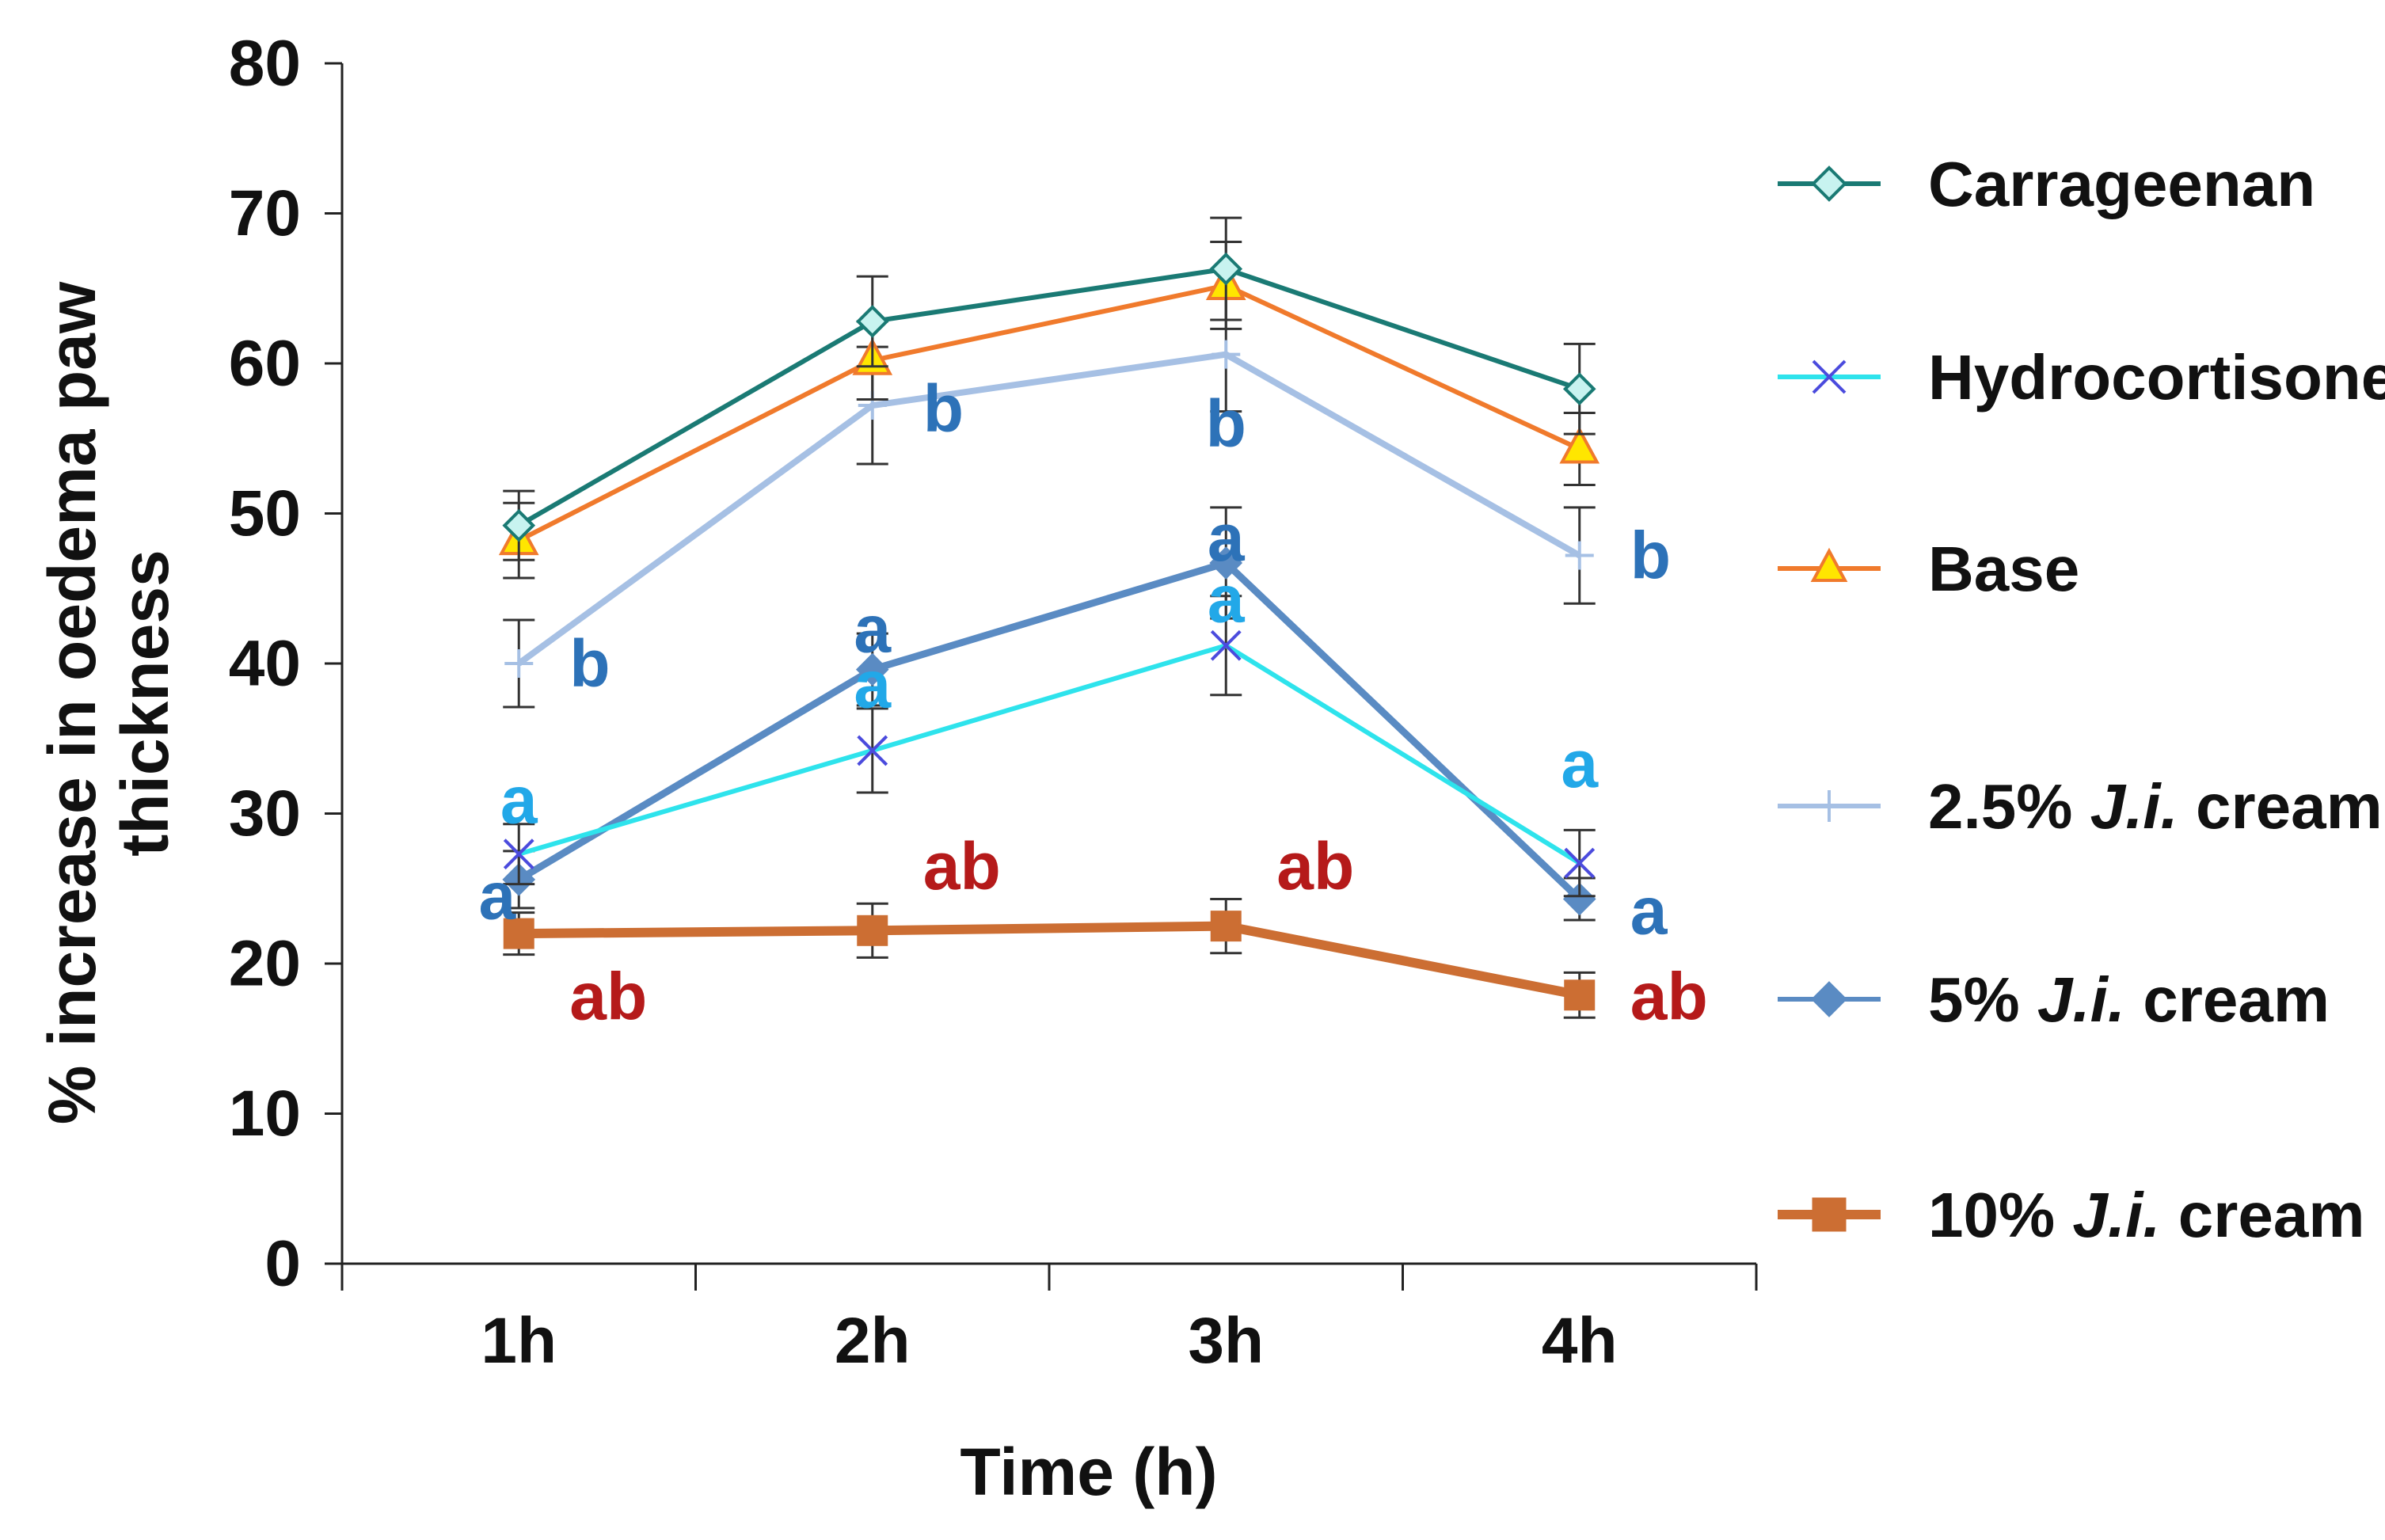 The width and height of the screenshot is (2385, 1540). I want to click on y-tick-label: 50, so click(265, 513).